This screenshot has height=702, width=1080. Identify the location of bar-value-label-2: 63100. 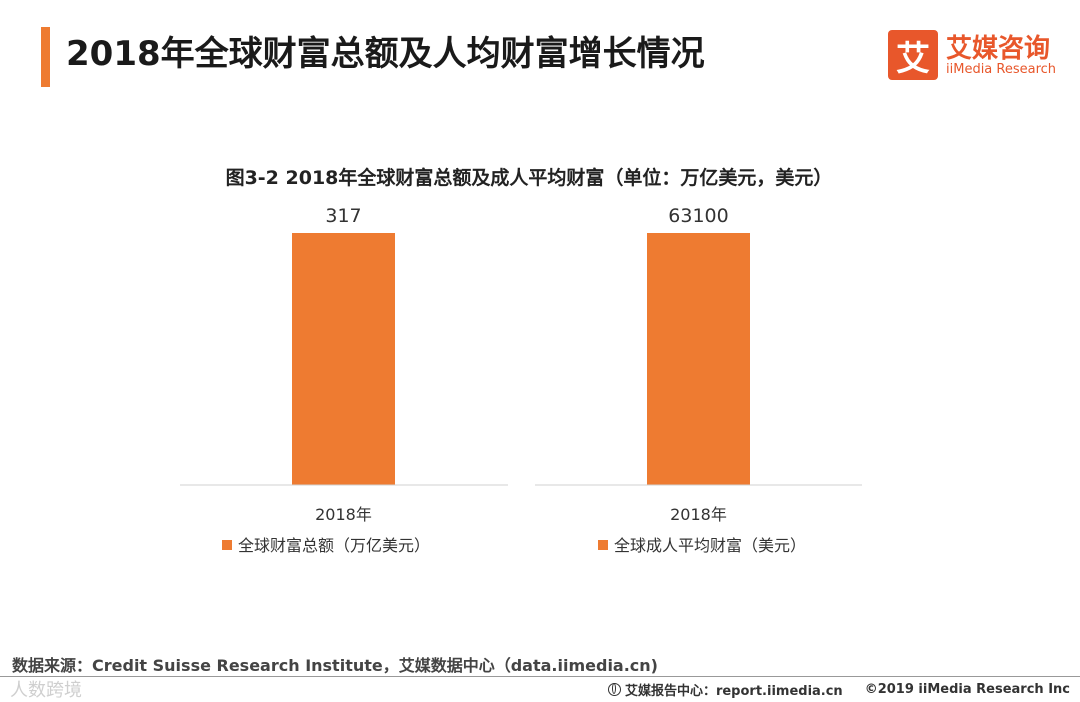
(698, 216).